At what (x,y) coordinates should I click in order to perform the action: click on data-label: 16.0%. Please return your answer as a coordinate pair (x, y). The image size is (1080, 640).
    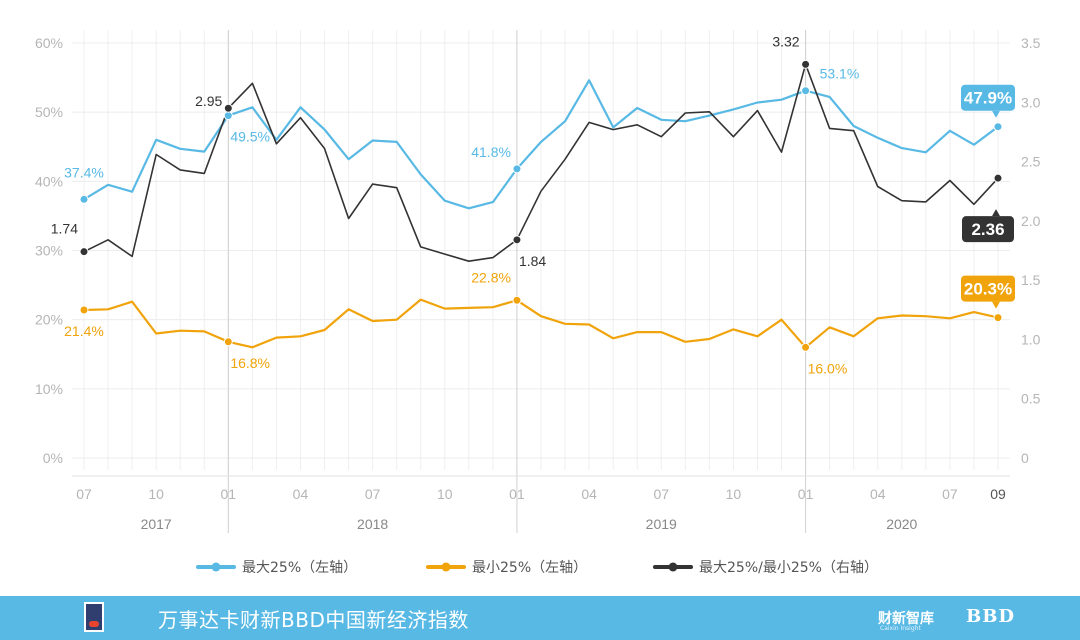
    Looking at the image, I should click on (828, 368).